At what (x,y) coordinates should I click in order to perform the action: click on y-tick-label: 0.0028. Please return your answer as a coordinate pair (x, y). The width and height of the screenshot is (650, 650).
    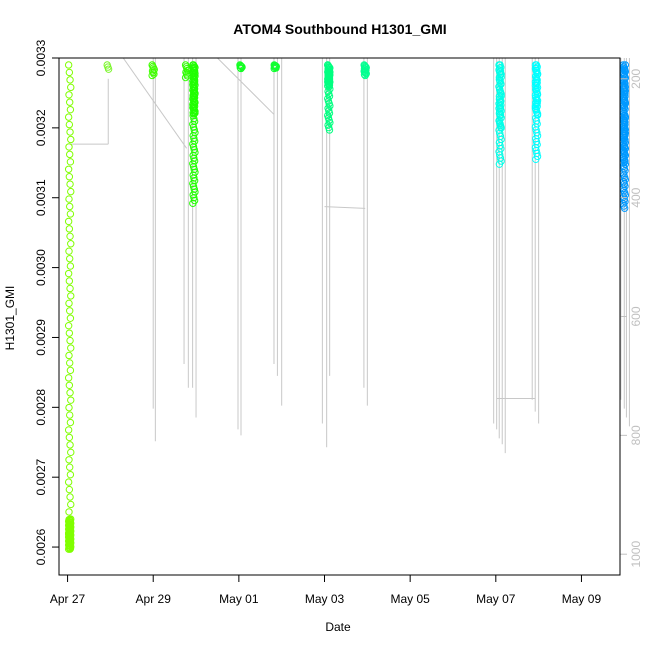
    Looking at the image, I should click on (41, 407).